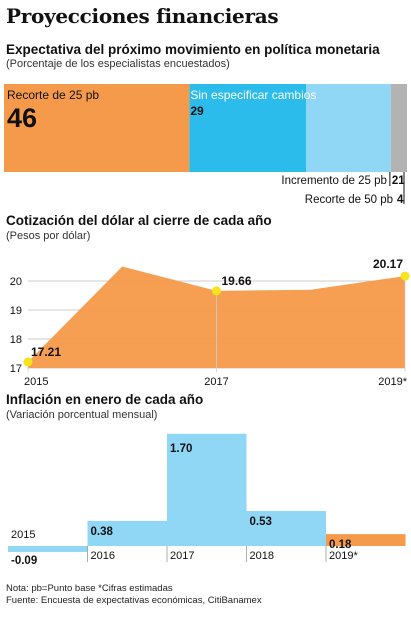 Image resolution: width=411 pixels, height=620 pixels. I want to click on main-title: Proyecciones financieras, so click(142, 16).